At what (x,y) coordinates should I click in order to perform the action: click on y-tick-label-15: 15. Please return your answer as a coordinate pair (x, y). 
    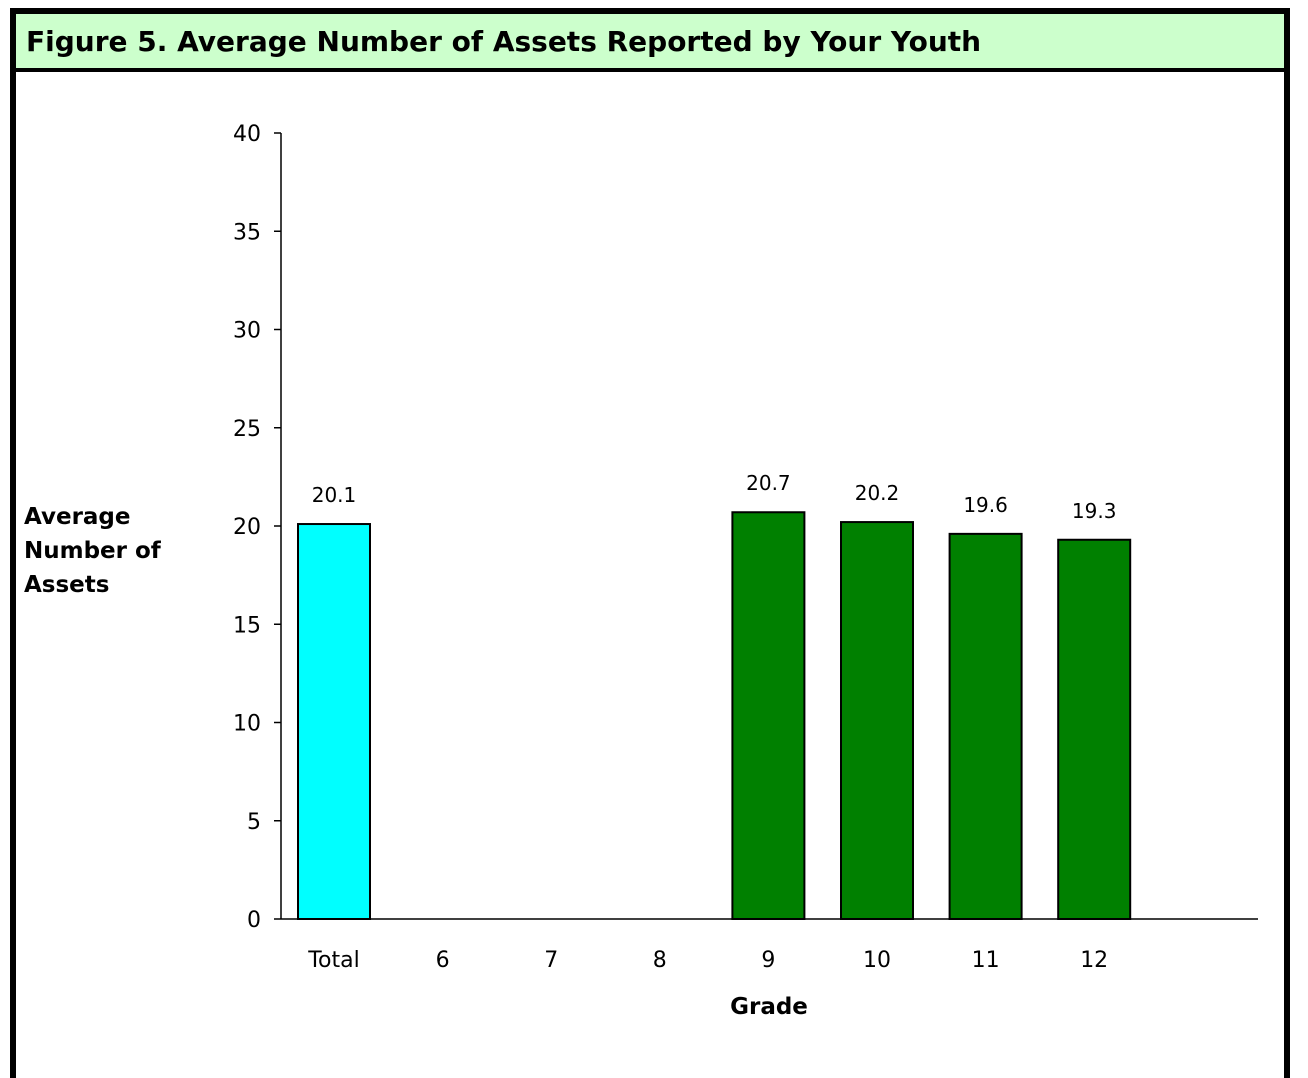
    Looking at the image, I should click on (247, 625).